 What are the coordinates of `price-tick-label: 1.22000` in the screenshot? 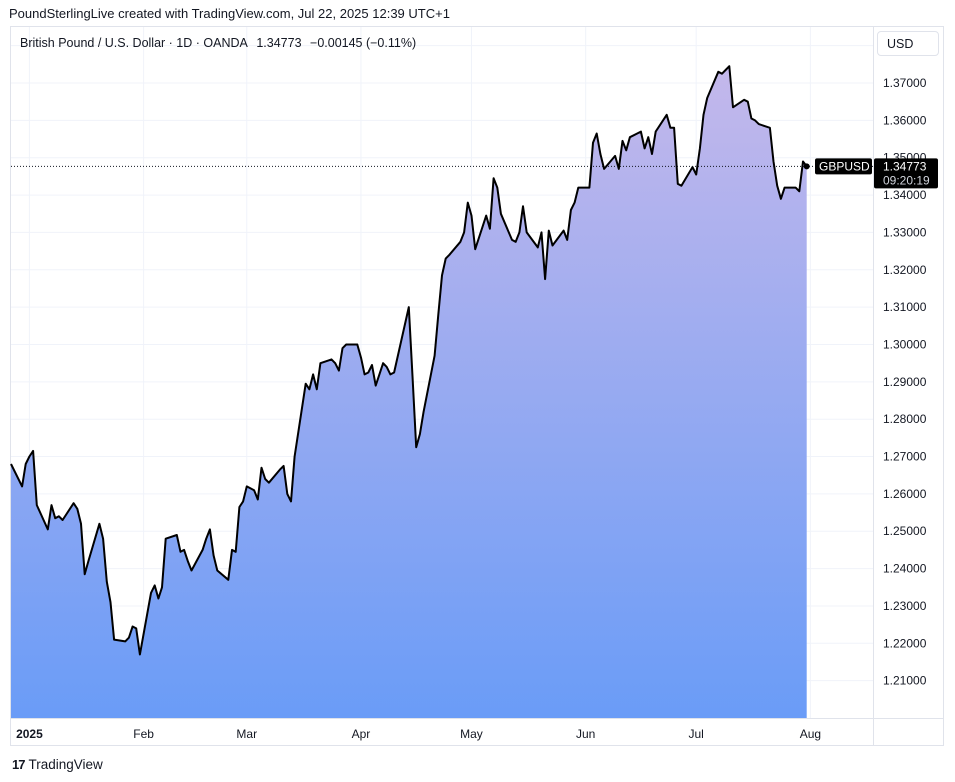 It's located at (905, 643).